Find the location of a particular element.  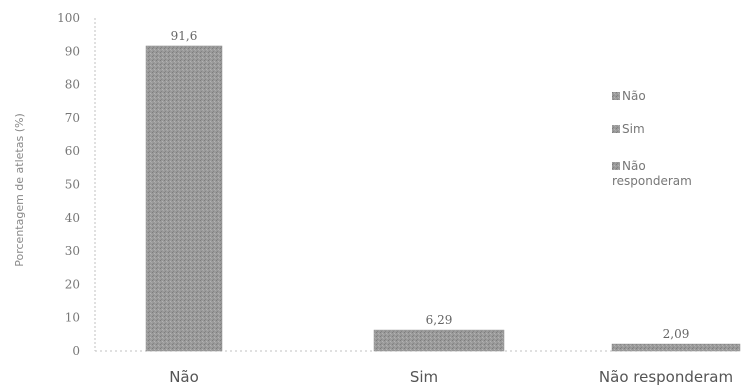

legend-label: Sim is located at coordinates (633, 129).